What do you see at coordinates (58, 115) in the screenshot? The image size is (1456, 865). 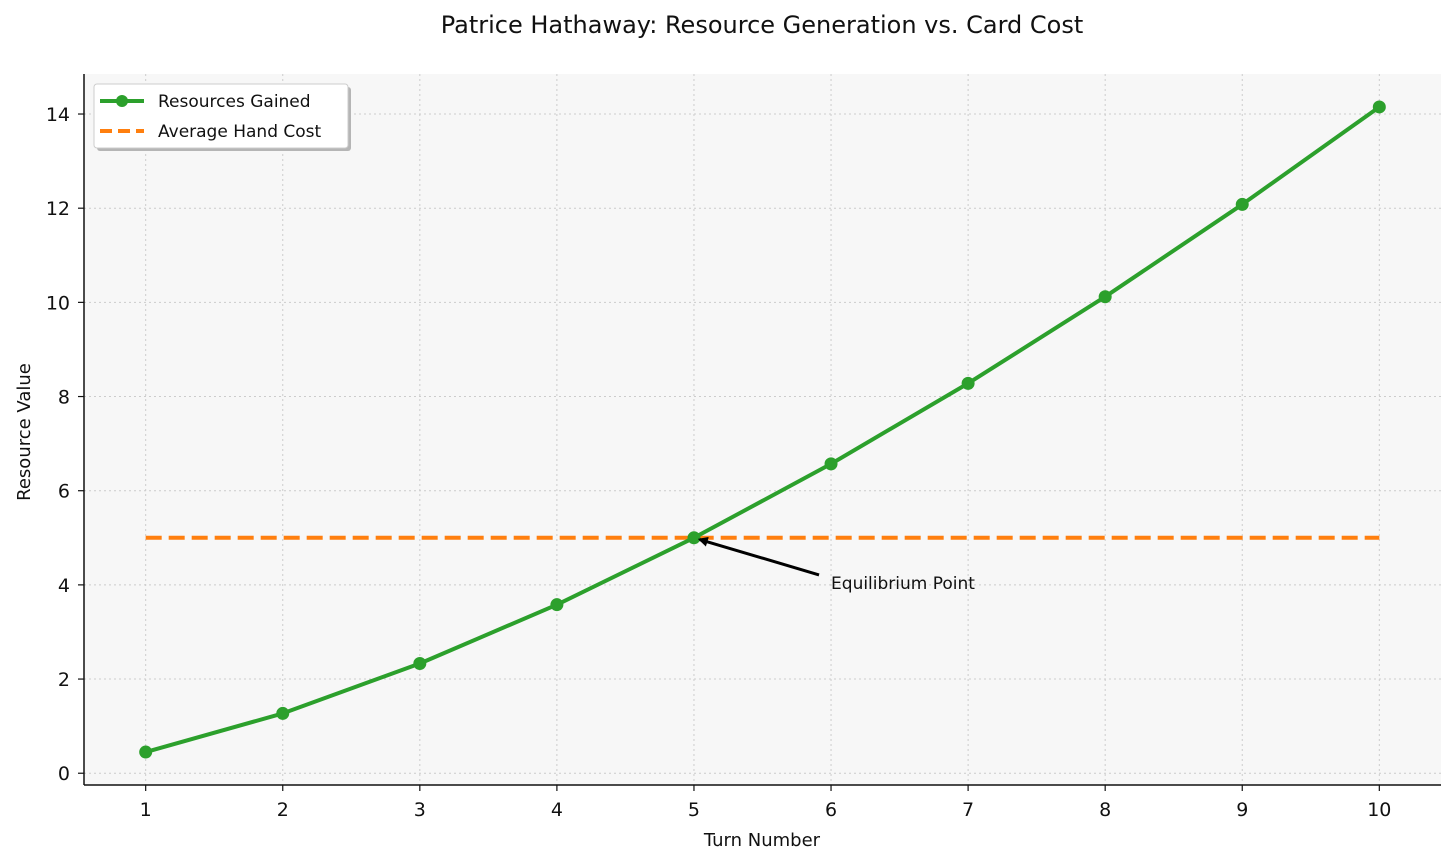 I see `y-tick-label: 14` at bounding box center [58, 115].